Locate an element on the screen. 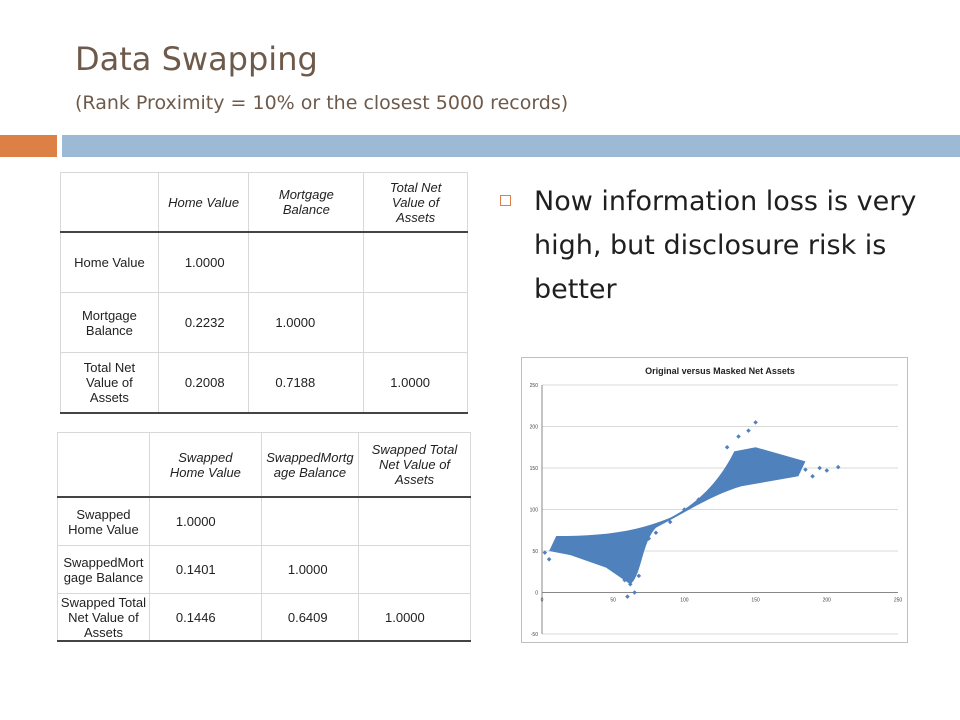 The width and height of the screenshot is (960, 720). x-tick-label: 250 is located at coordinates (898, 601).